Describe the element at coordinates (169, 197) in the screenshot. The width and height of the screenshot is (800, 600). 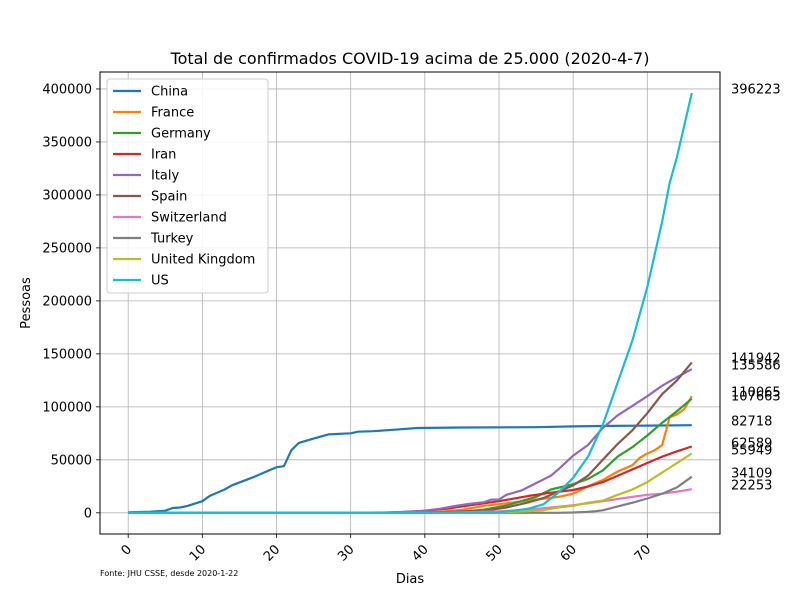
I see `legend-label-spain: Spain` at that location.